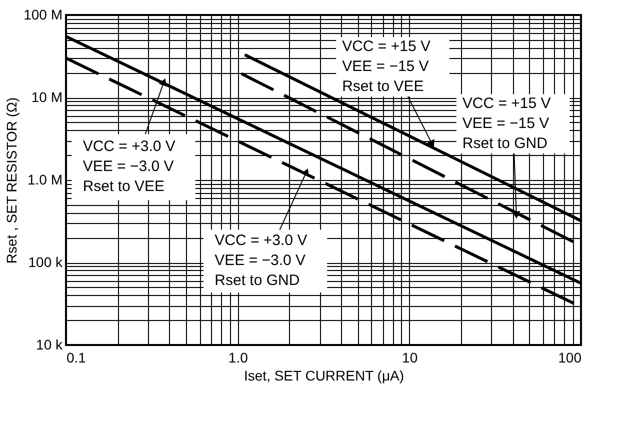  I want to click on x-tick-label: 0.1, so click(76, 358).